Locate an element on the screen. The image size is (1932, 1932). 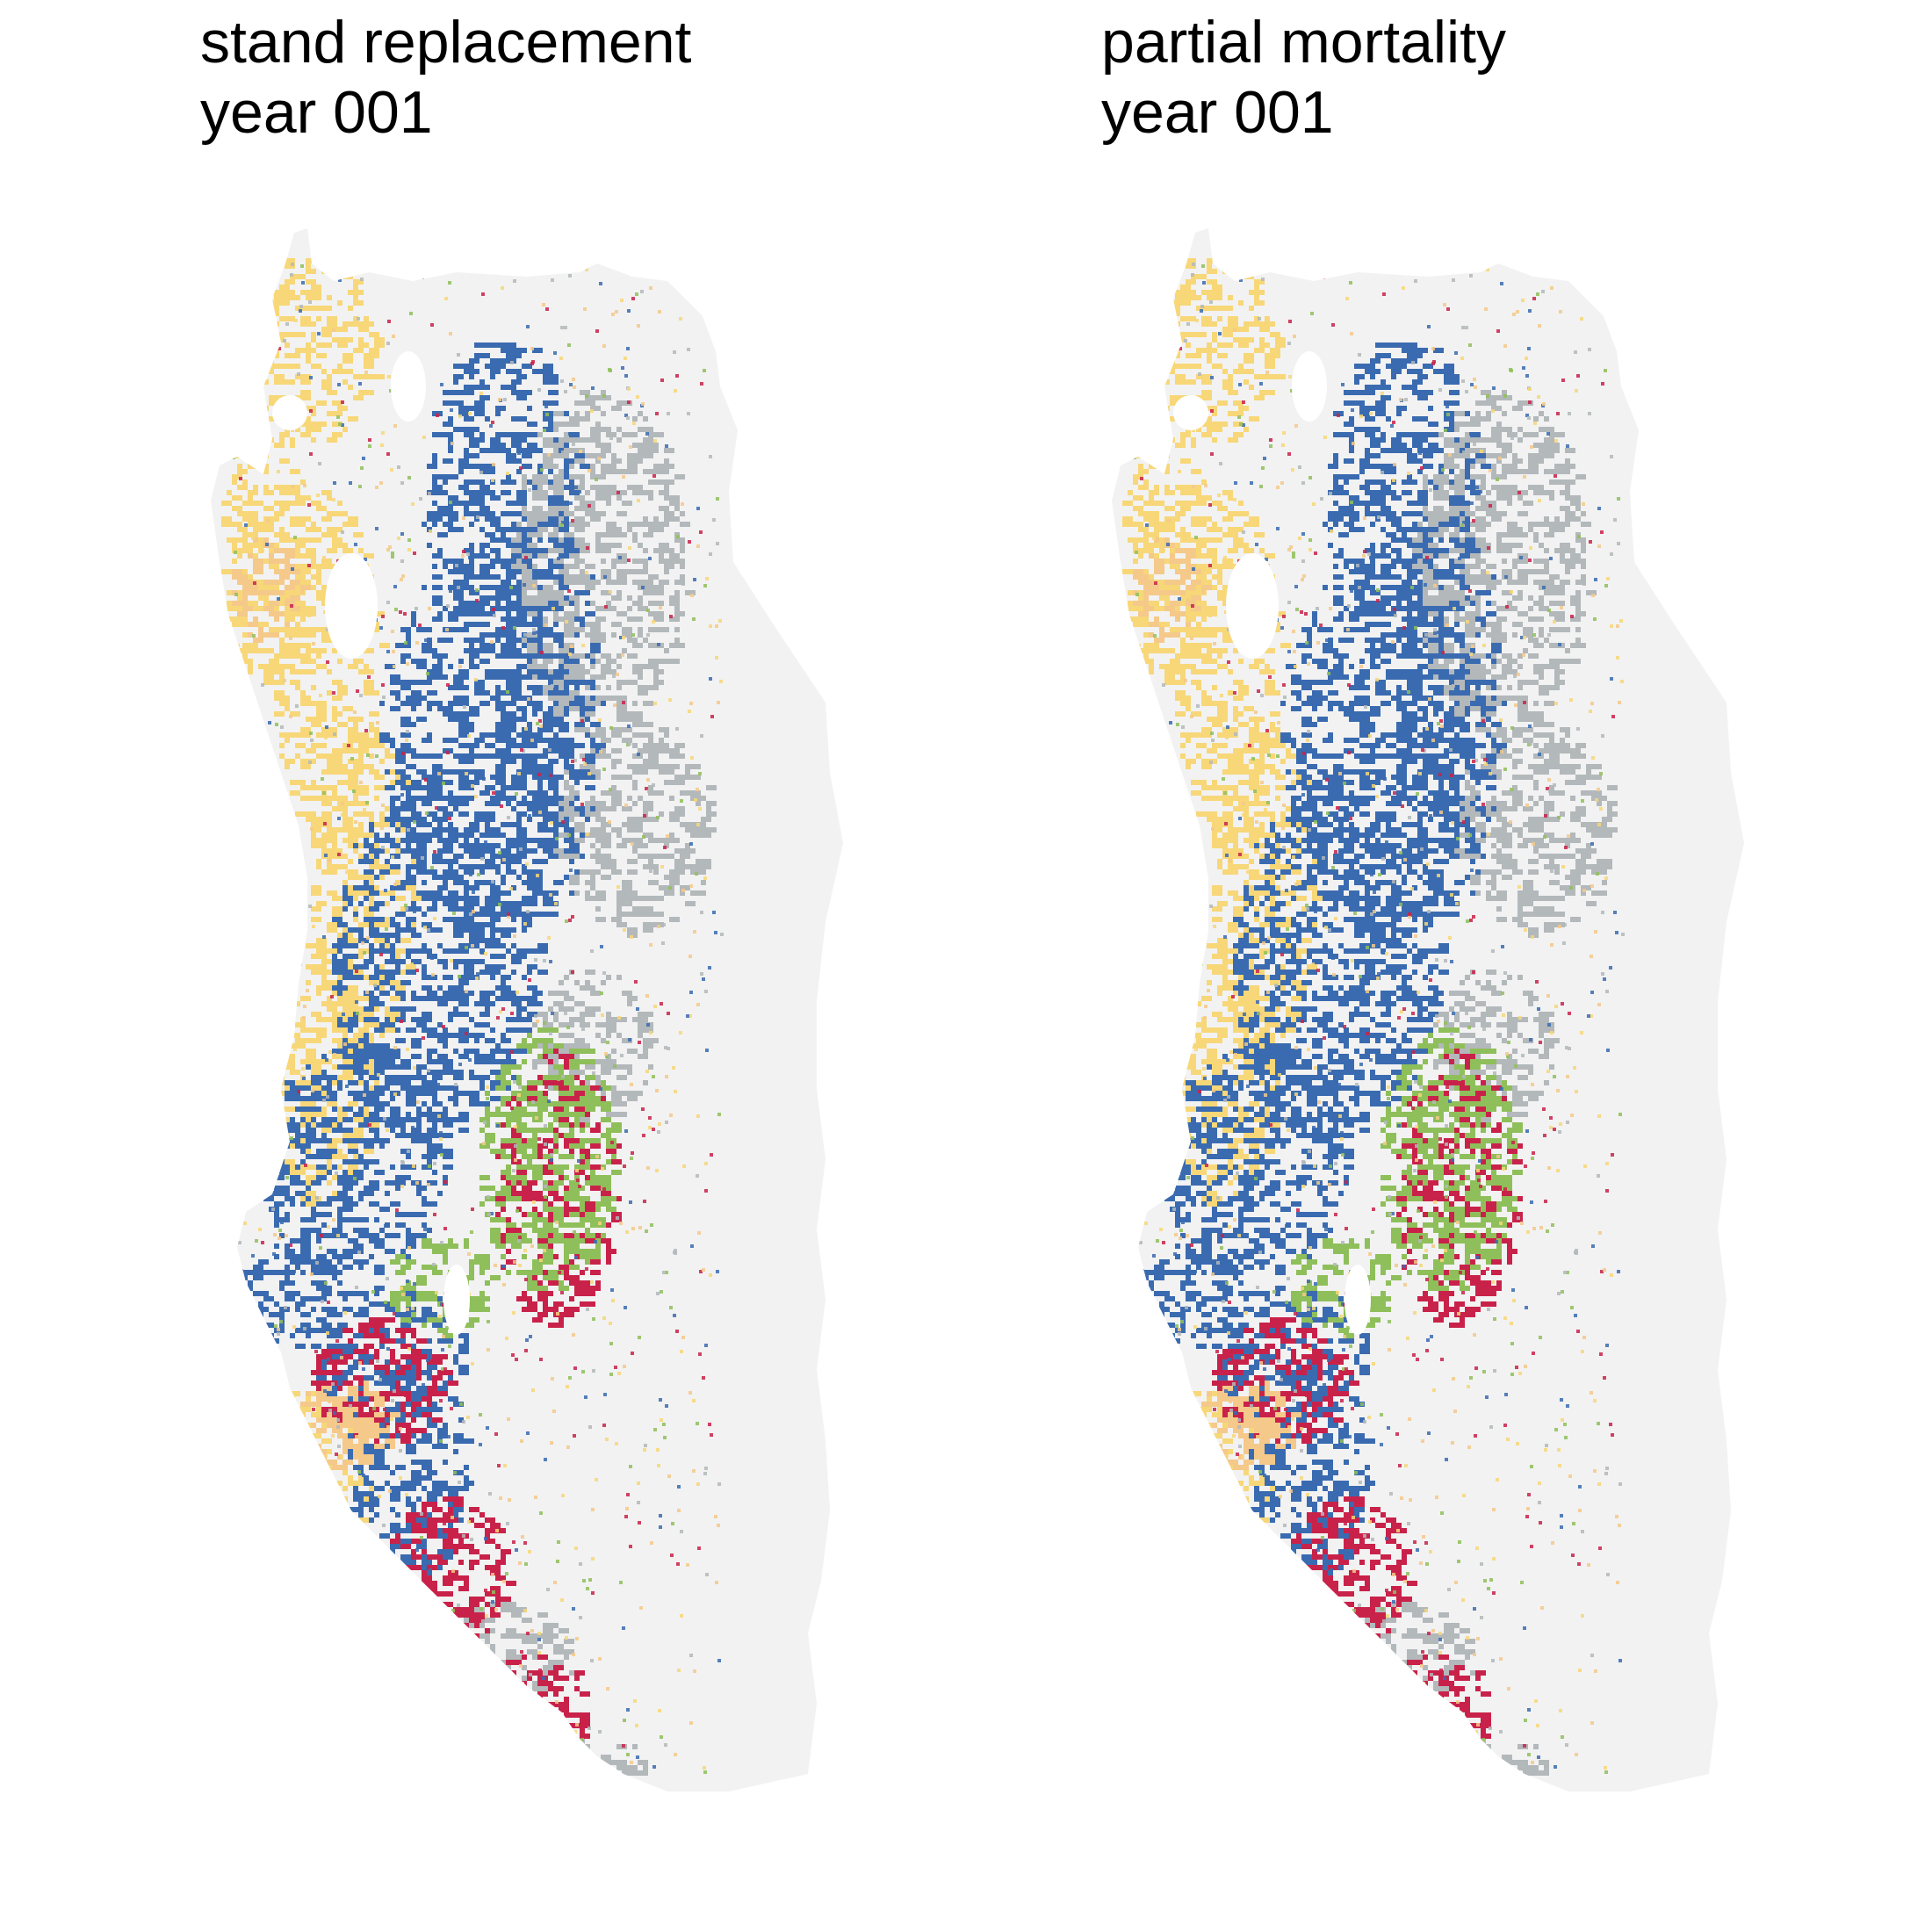
panel-title-line: stand replacement is located at coordinates (445, 42).